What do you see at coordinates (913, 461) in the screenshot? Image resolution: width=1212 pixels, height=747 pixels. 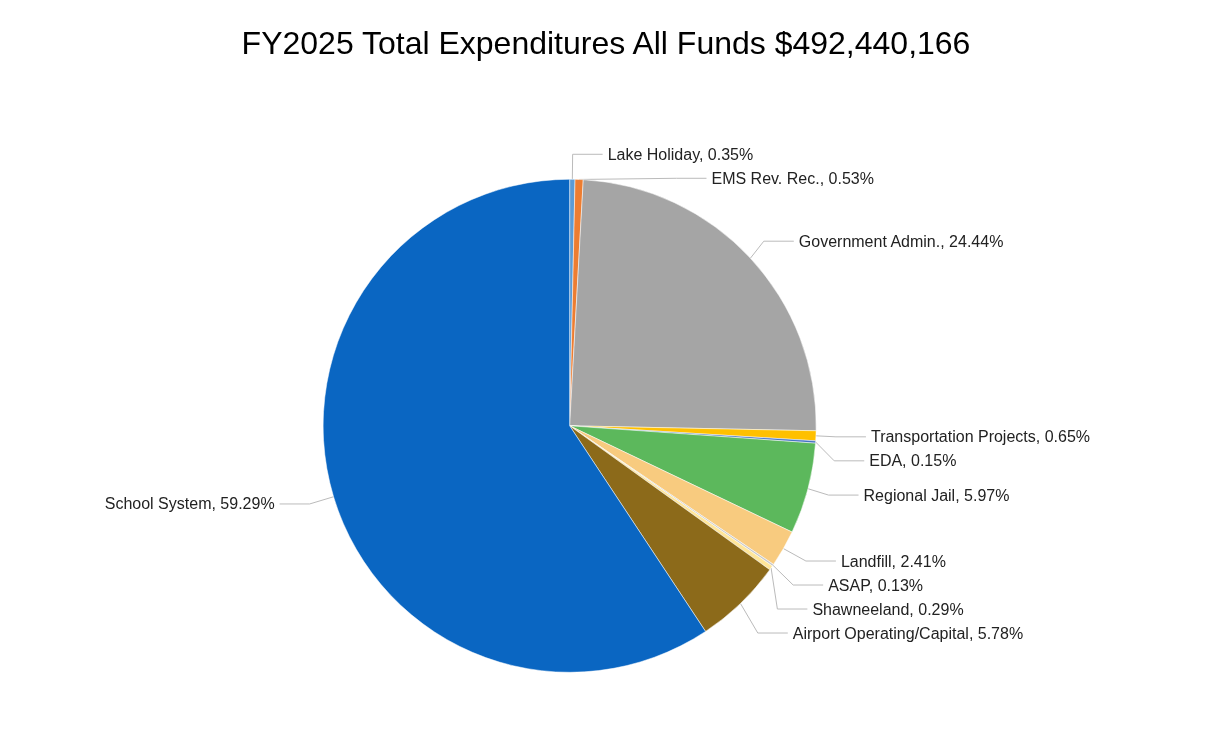 I see `slice-label: EDA, 0.15%` at bounding box center [913, 461].